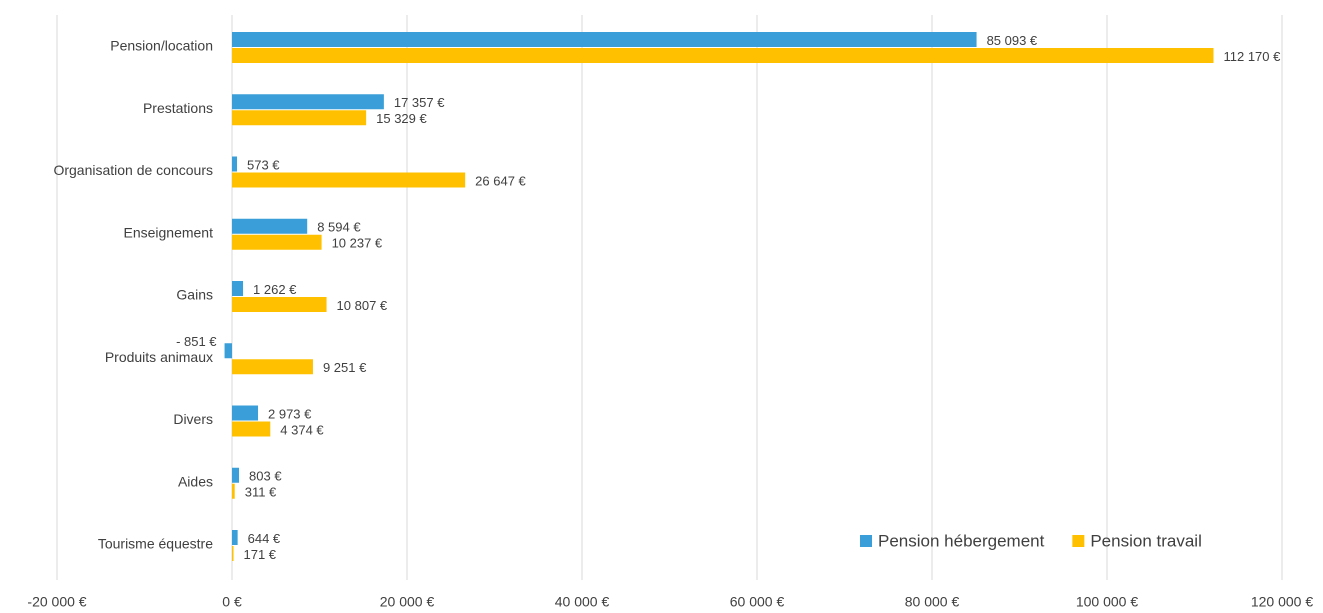  I want to click on data-label: 171 €, so click(259, 554).